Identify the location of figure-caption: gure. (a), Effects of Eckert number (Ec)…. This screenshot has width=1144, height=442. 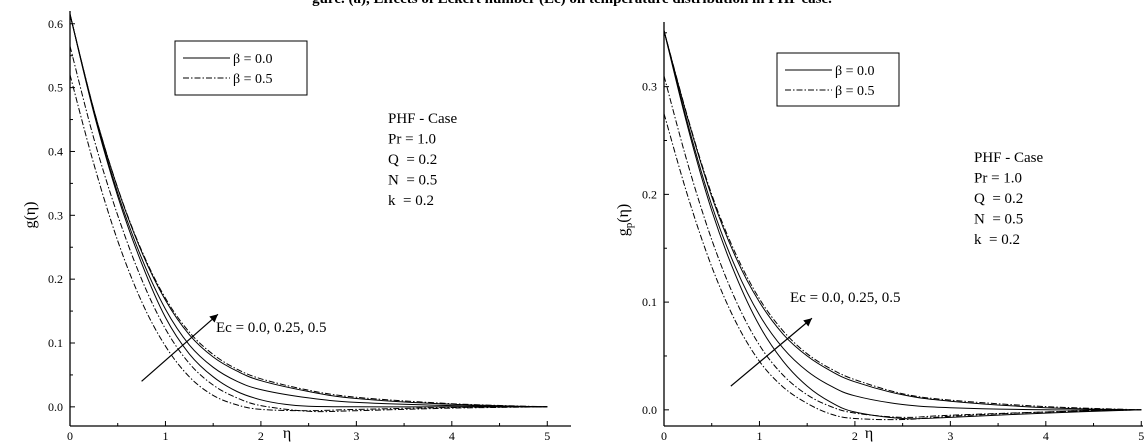
(572, 4).